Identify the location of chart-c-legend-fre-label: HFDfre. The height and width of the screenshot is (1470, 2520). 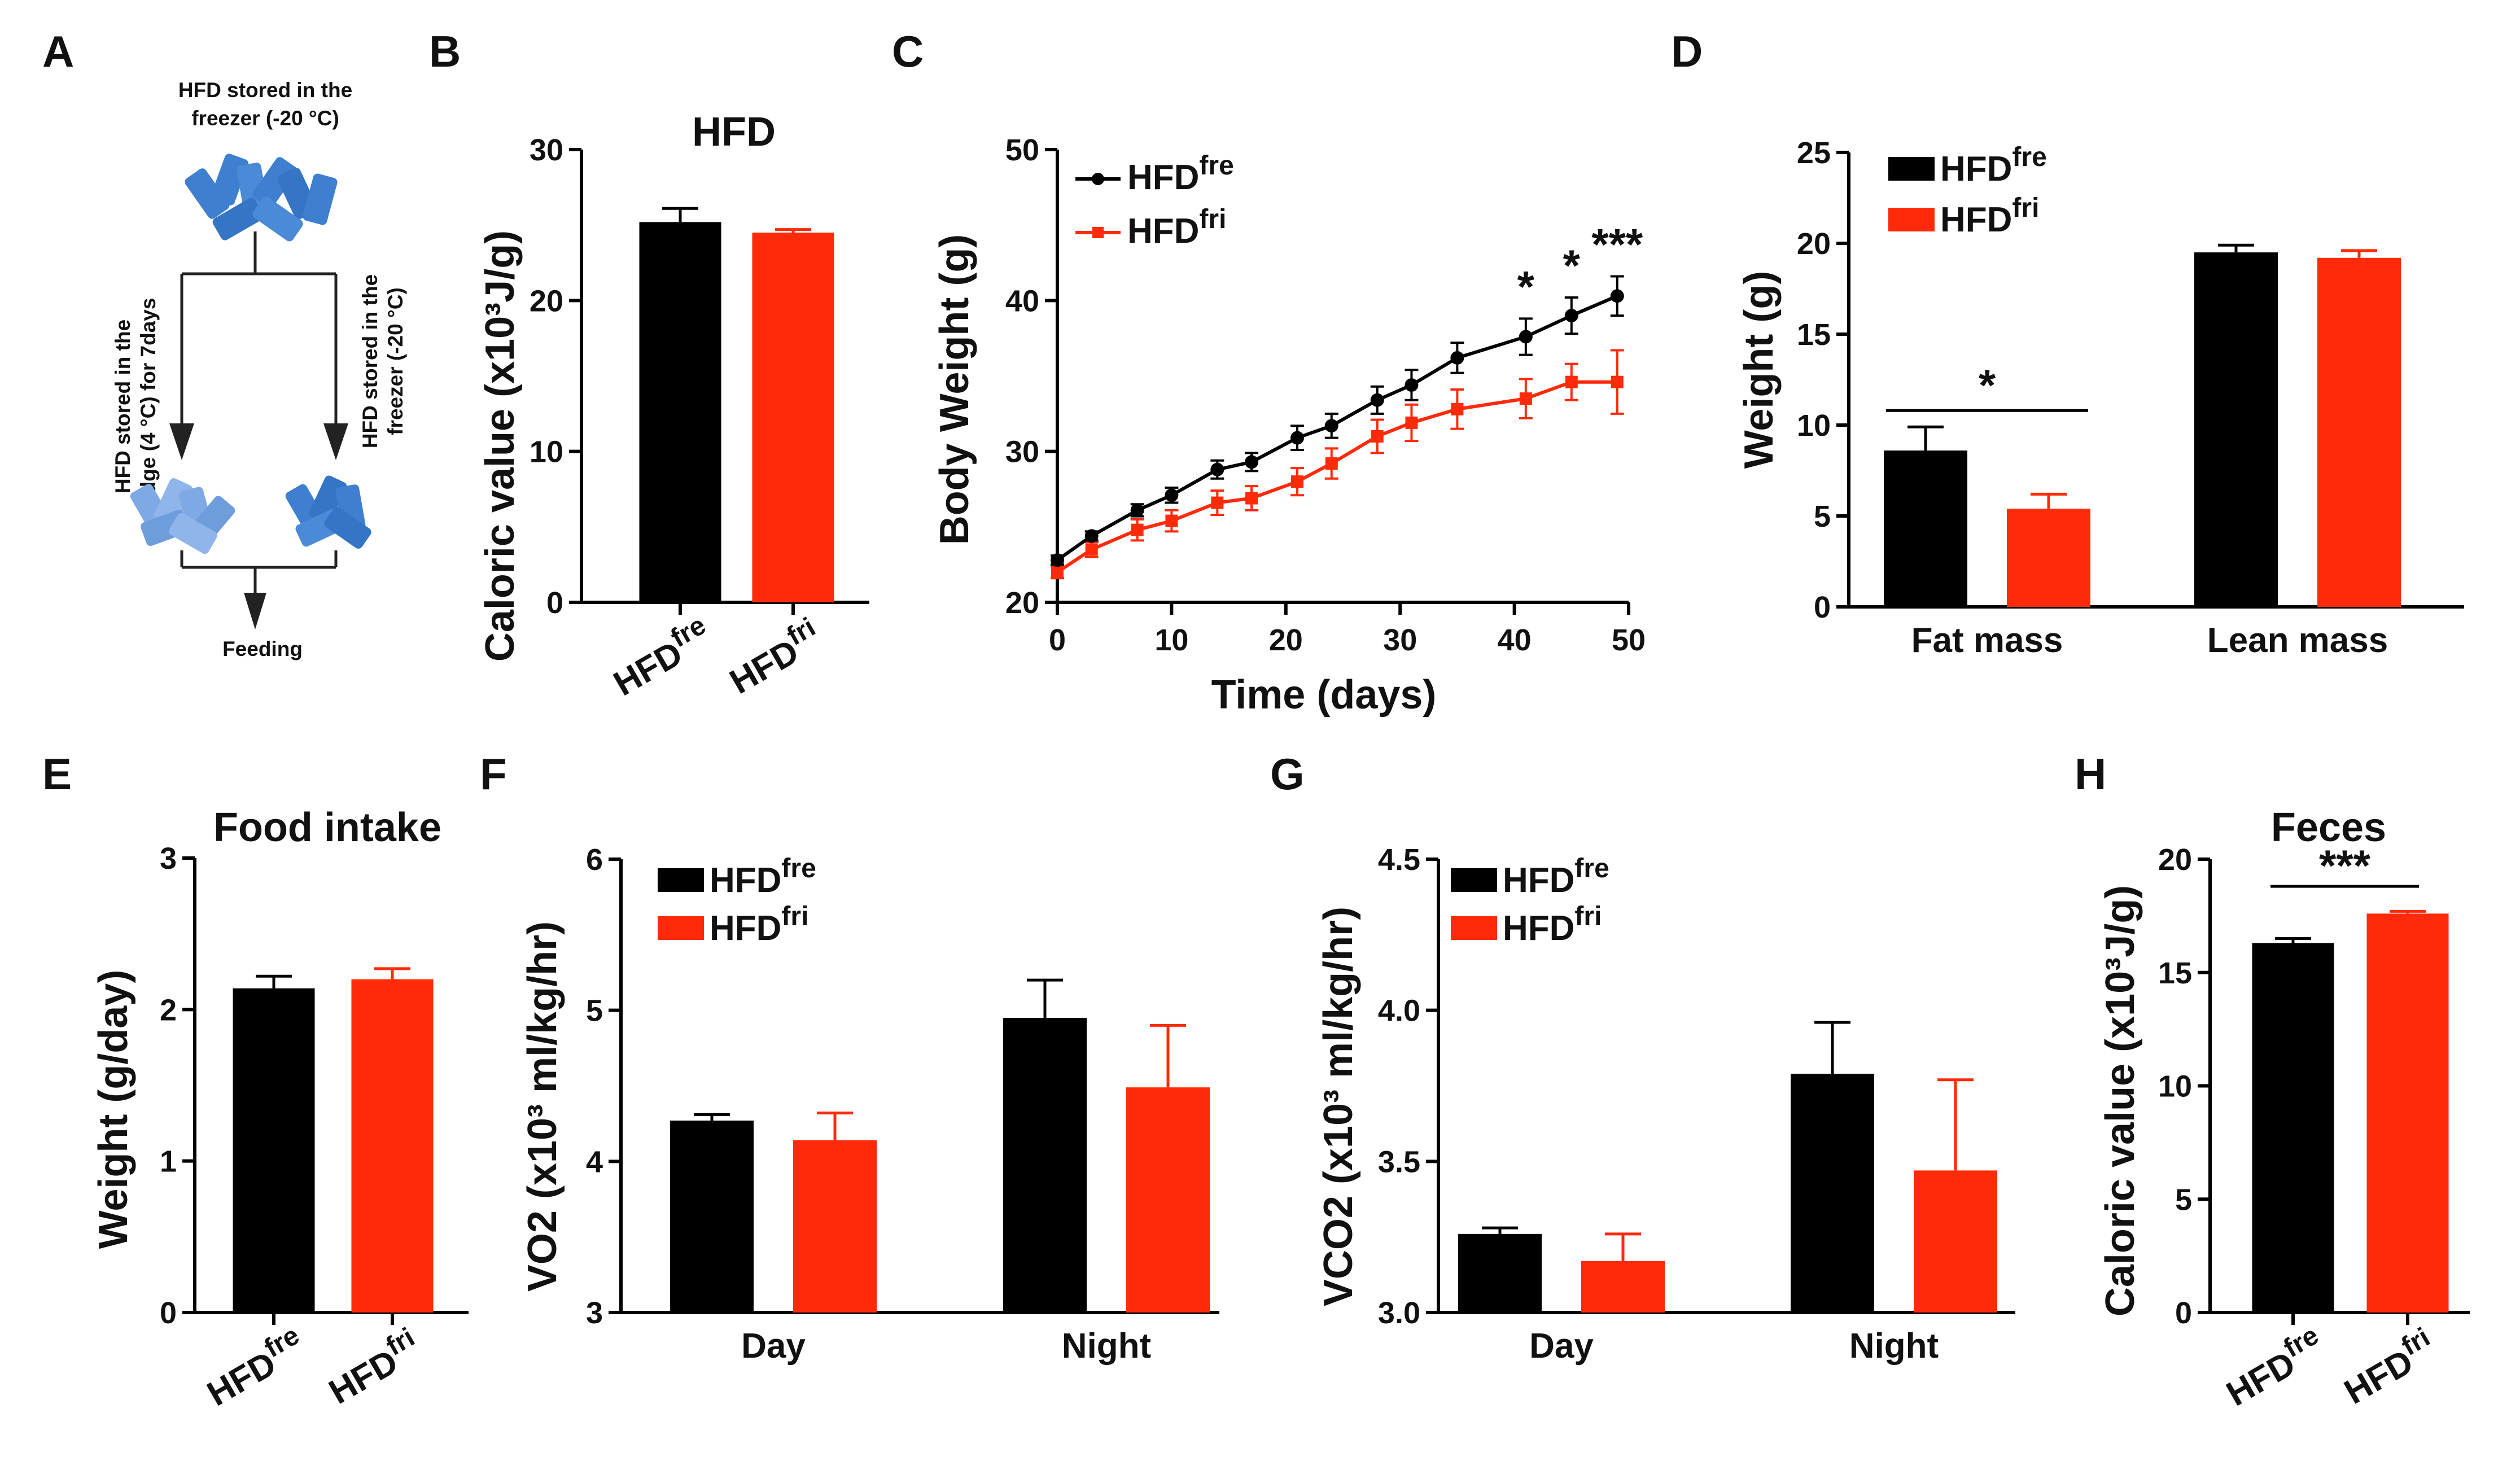
(1180, 174).